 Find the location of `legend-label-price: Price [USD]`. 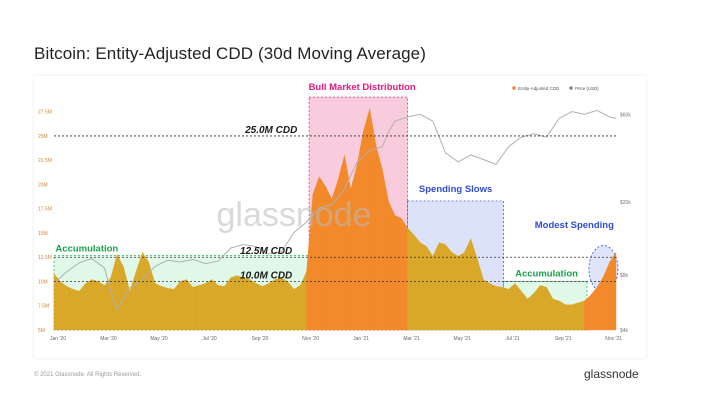

legend-label-price: Price [USD] is located at coordinates (587, 88).